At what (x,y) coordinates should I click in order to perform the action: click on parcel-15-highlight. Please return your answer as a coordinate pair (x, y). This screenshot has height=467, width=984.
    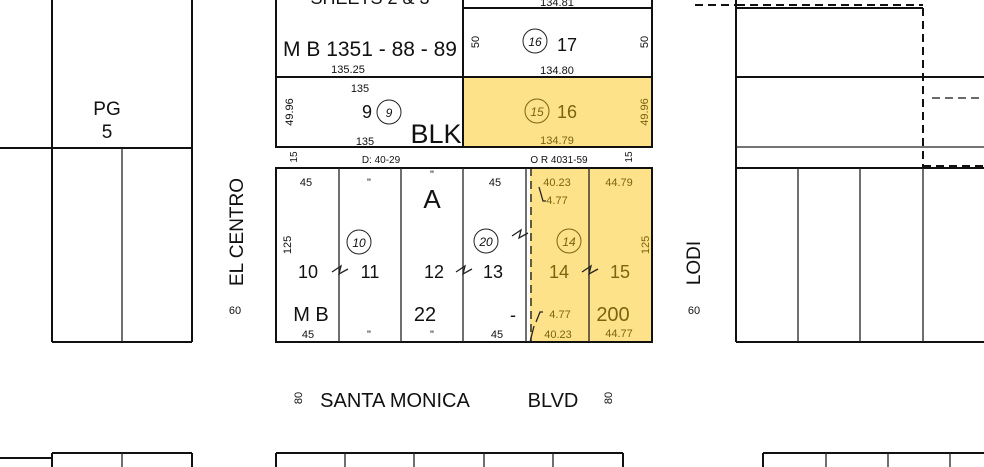
    Looking at the image, I should click on (557, 112).